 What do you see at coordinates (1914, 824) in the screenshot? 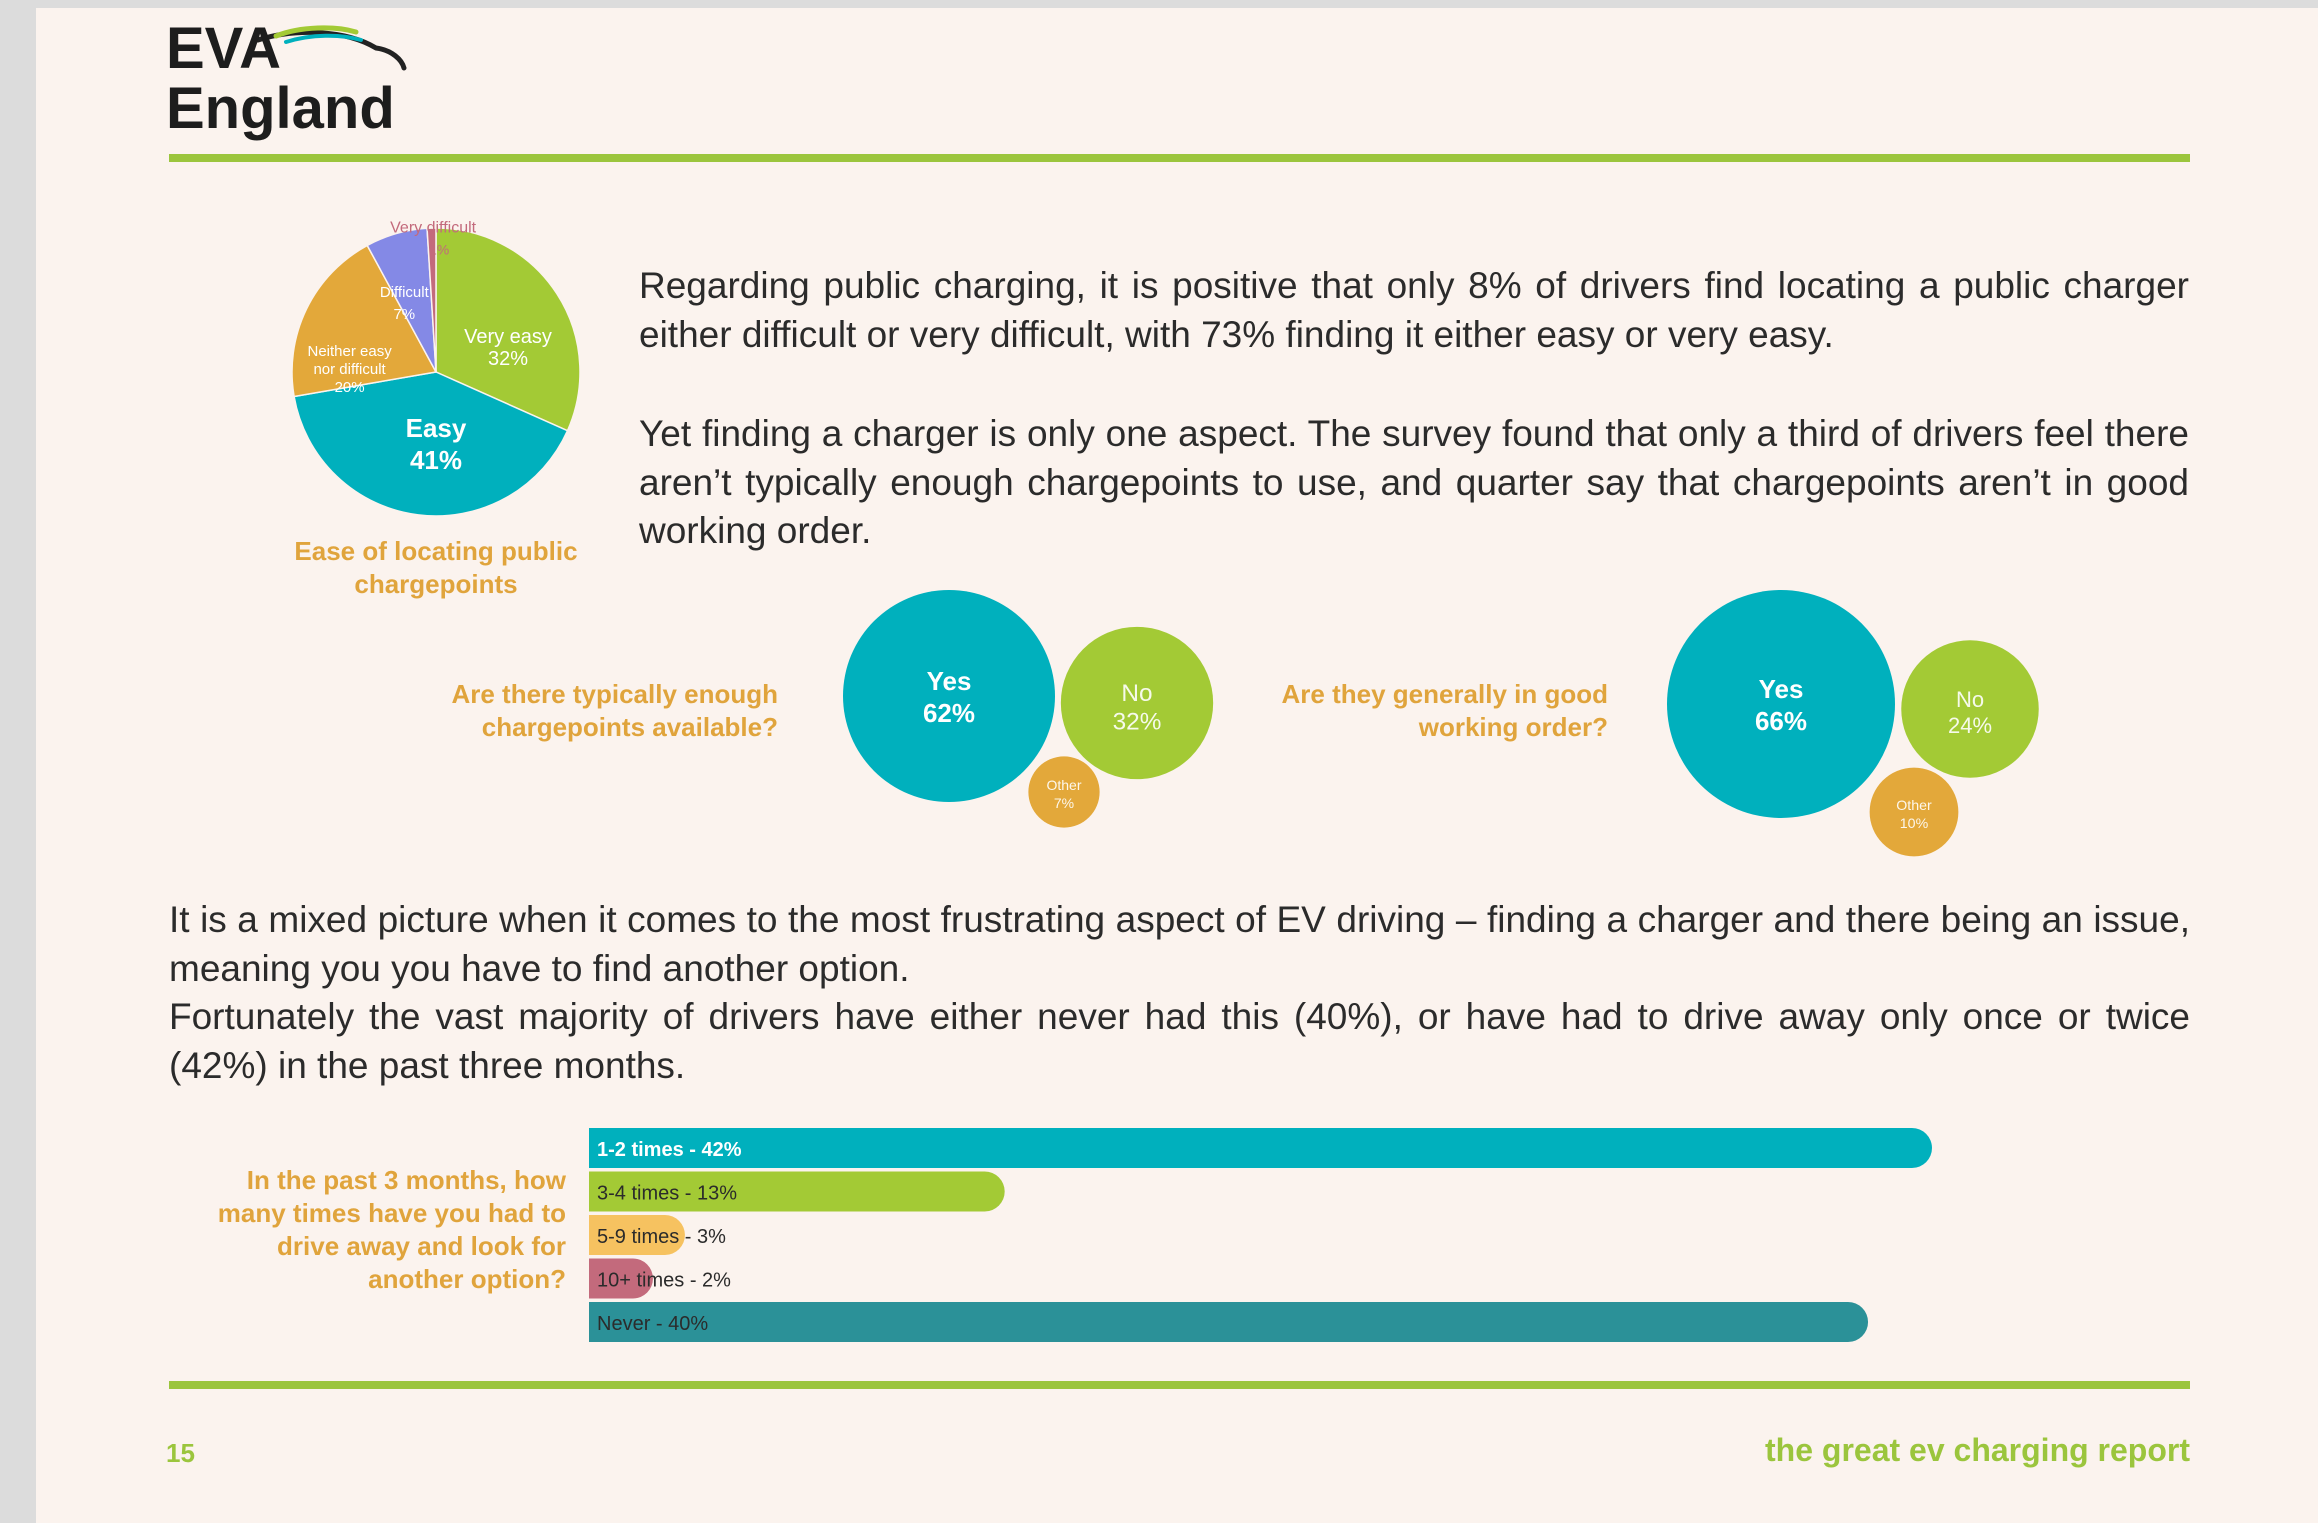
I see `bubble-value-other: 10%` at bounding box center [1914, 824].